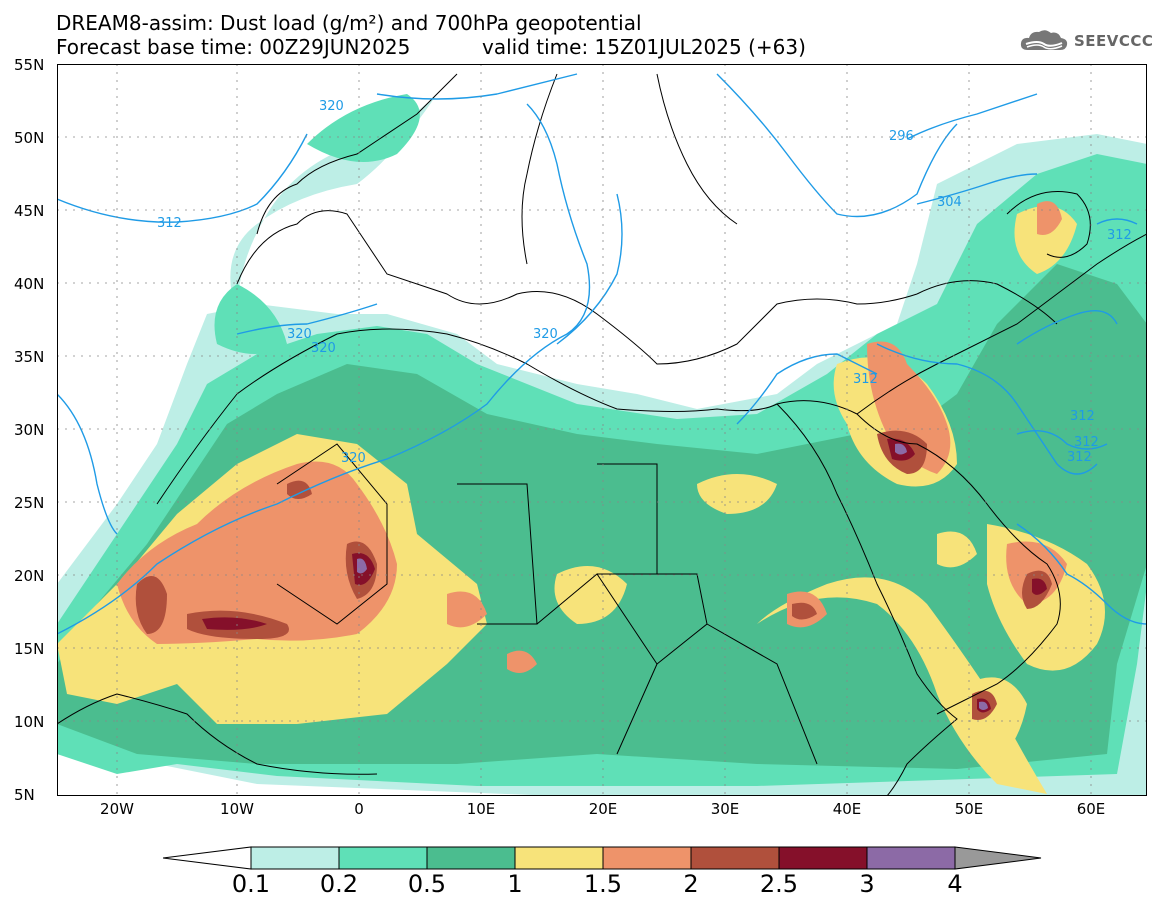  Describe the element at coordinates (955, 884) in the screenshot. I see `colorbar-label: 4` at that location.